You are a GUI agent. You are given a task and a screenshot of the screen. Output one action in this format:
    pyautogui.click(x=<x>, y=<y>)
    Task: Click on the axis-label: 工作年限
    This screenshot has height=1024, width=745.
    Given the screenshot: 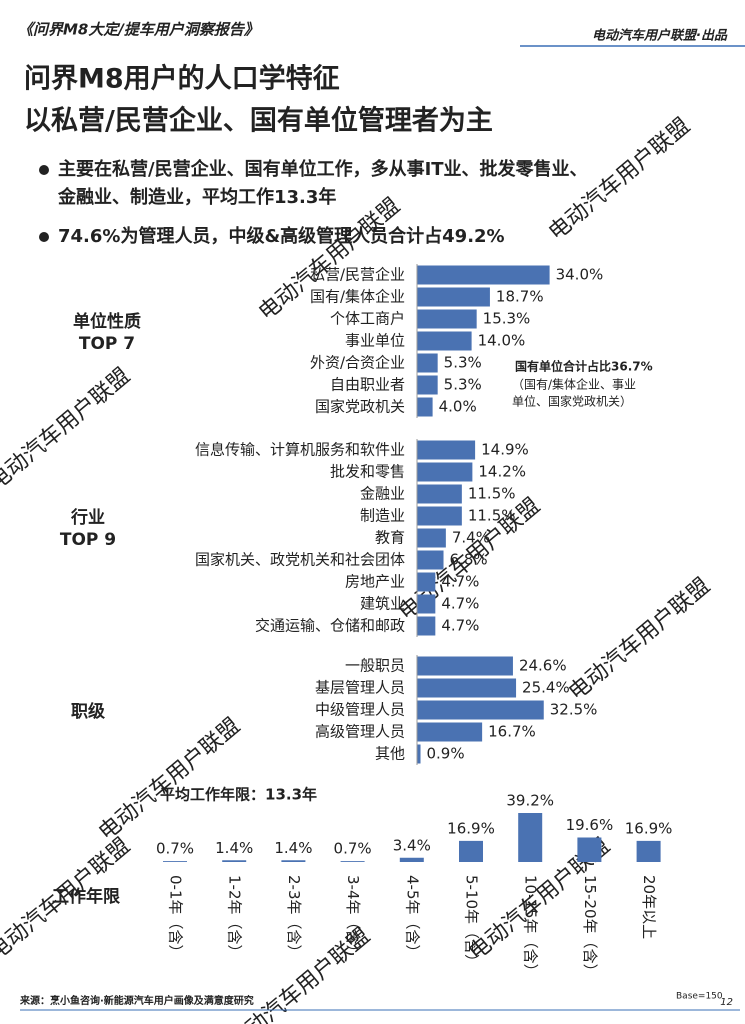 What is the action you would take?
    pyautogui.click(x=86, y=896)
    